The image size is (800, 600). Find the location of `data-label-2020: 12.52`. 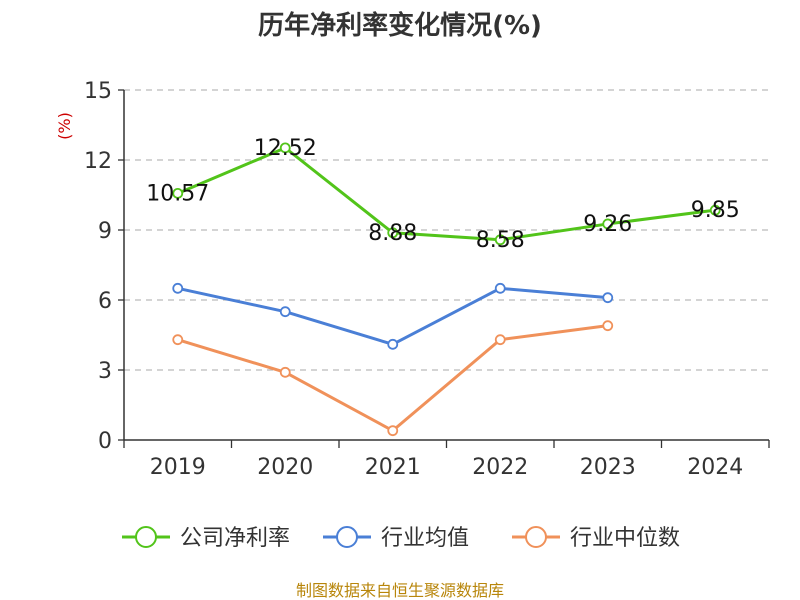

data-label-2020: 12.52 is located at coordinates (285, 148).